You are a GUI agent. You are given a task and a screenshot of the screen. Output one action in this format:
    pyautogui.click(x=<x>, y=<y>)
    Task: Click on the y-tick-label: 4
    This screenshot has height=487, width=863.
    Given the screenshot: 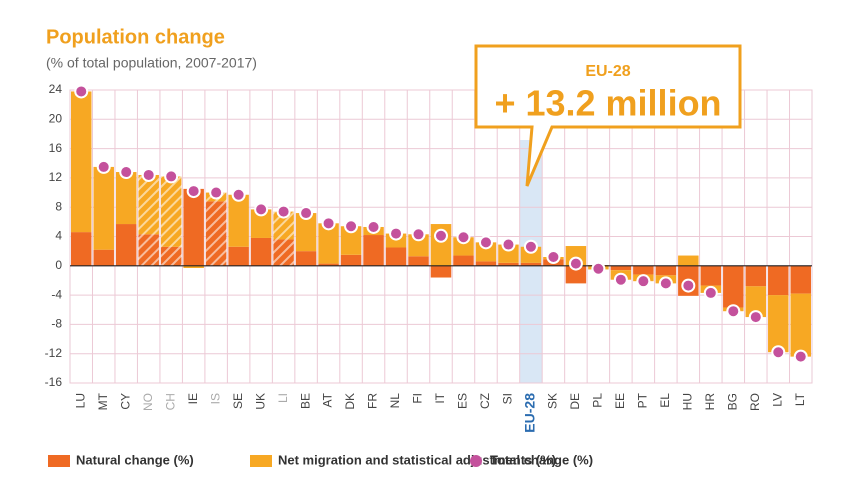 What is the action you would take?
    pyautogui.click(x=58, y=236)
    